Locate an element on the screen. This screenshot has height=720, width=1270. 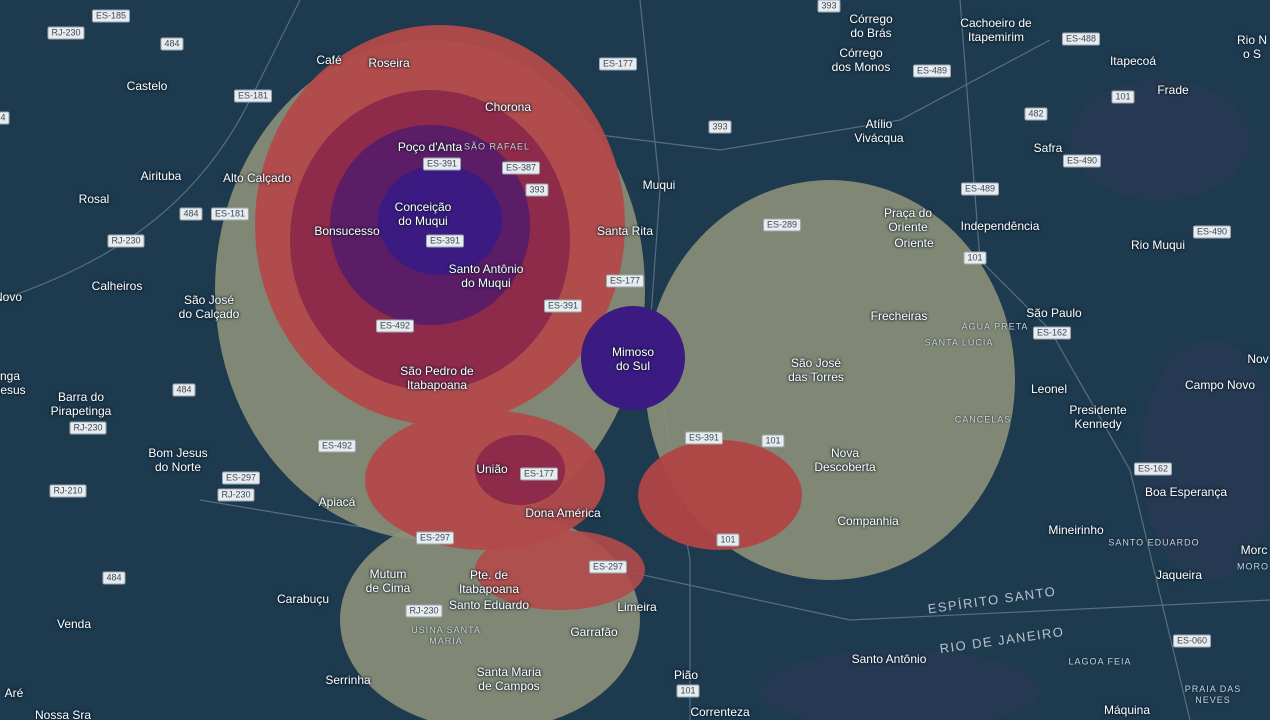
place-label: Apiacá is located at coordinates (337, 502).